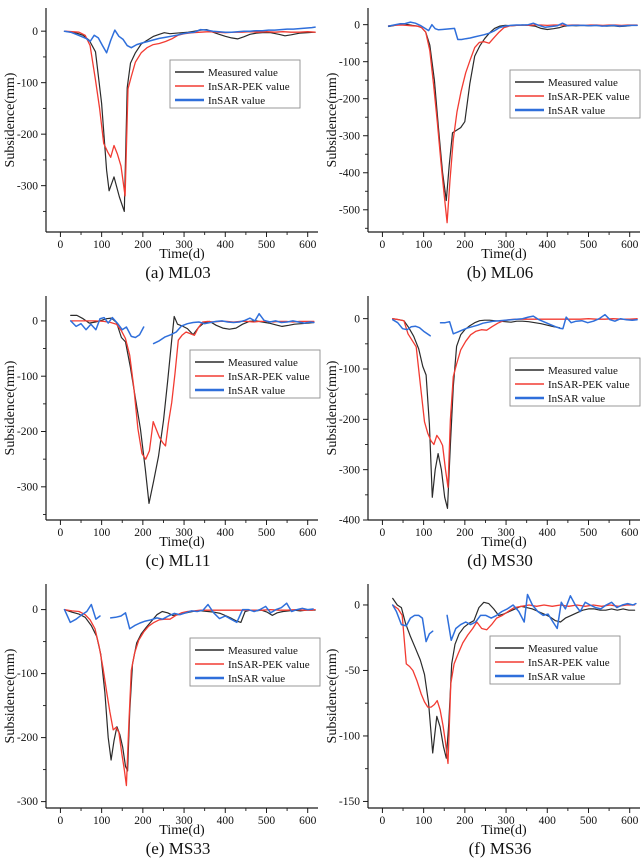  What do you see at coordinates (178, 848) in the screenshot?
I see `chart-e-caption: (e) MS33` at bounding box center [178, 848].